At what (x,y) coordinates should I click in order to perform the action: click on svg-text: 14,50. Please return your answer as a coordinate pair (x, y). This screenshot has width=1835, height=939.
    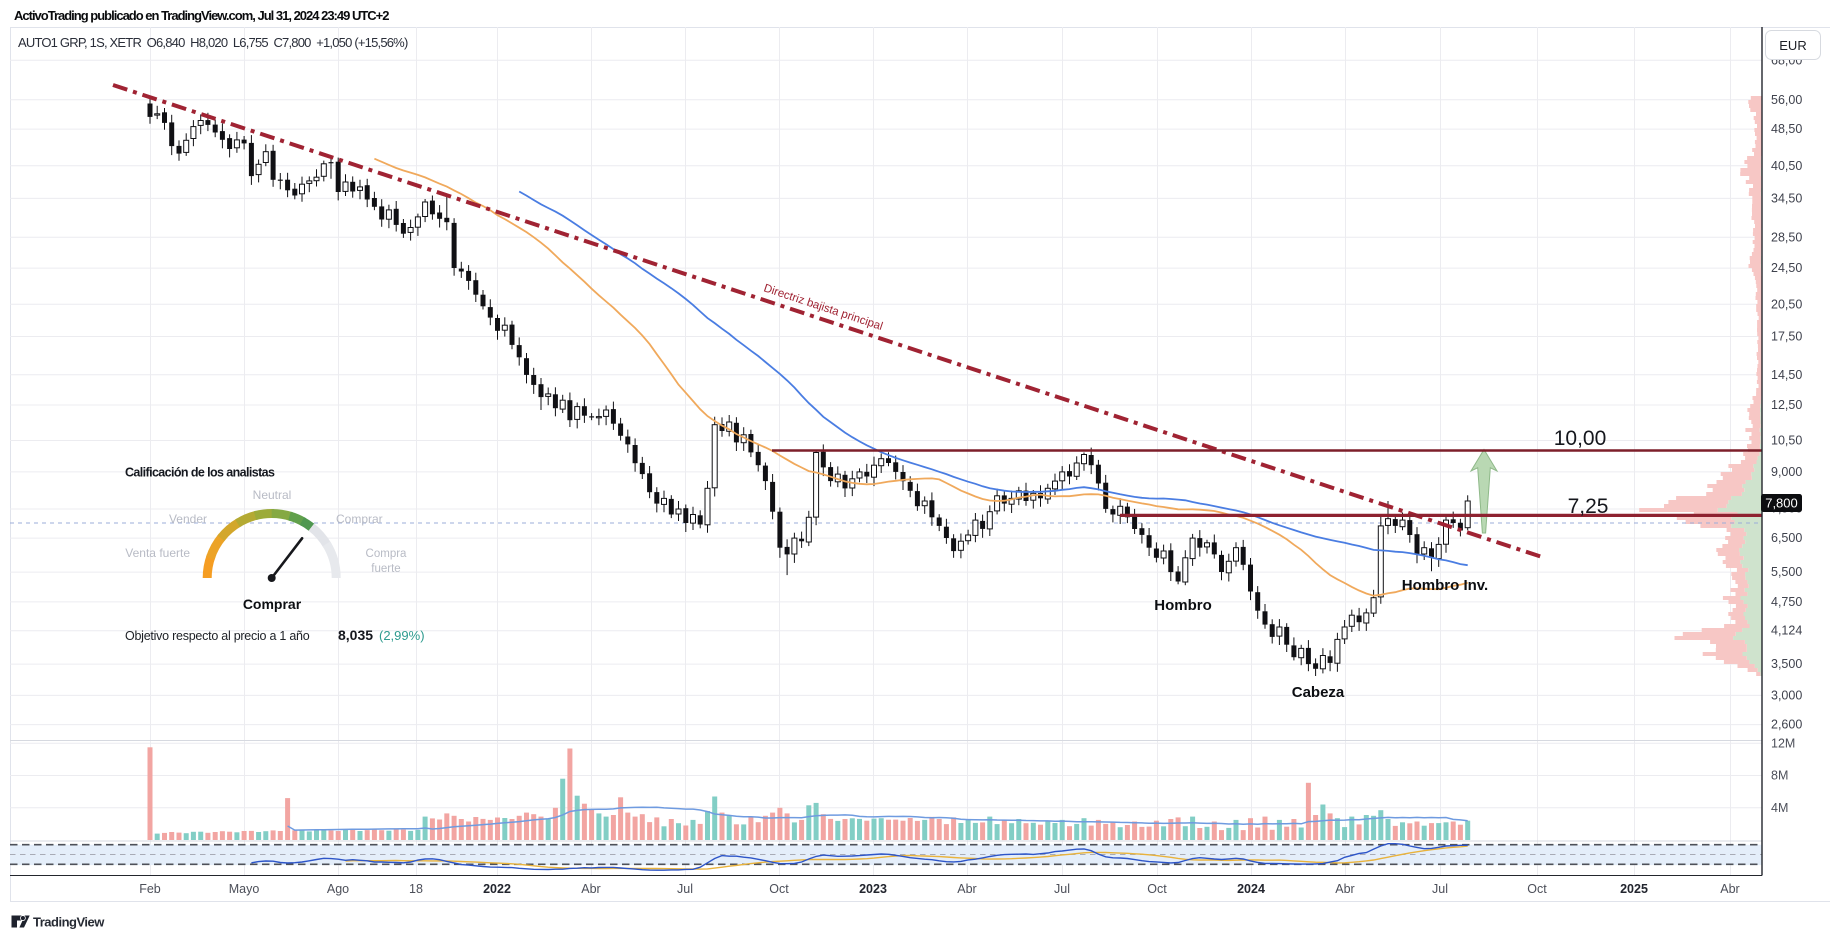
    Looking at the image, I should click on (1786, 375).